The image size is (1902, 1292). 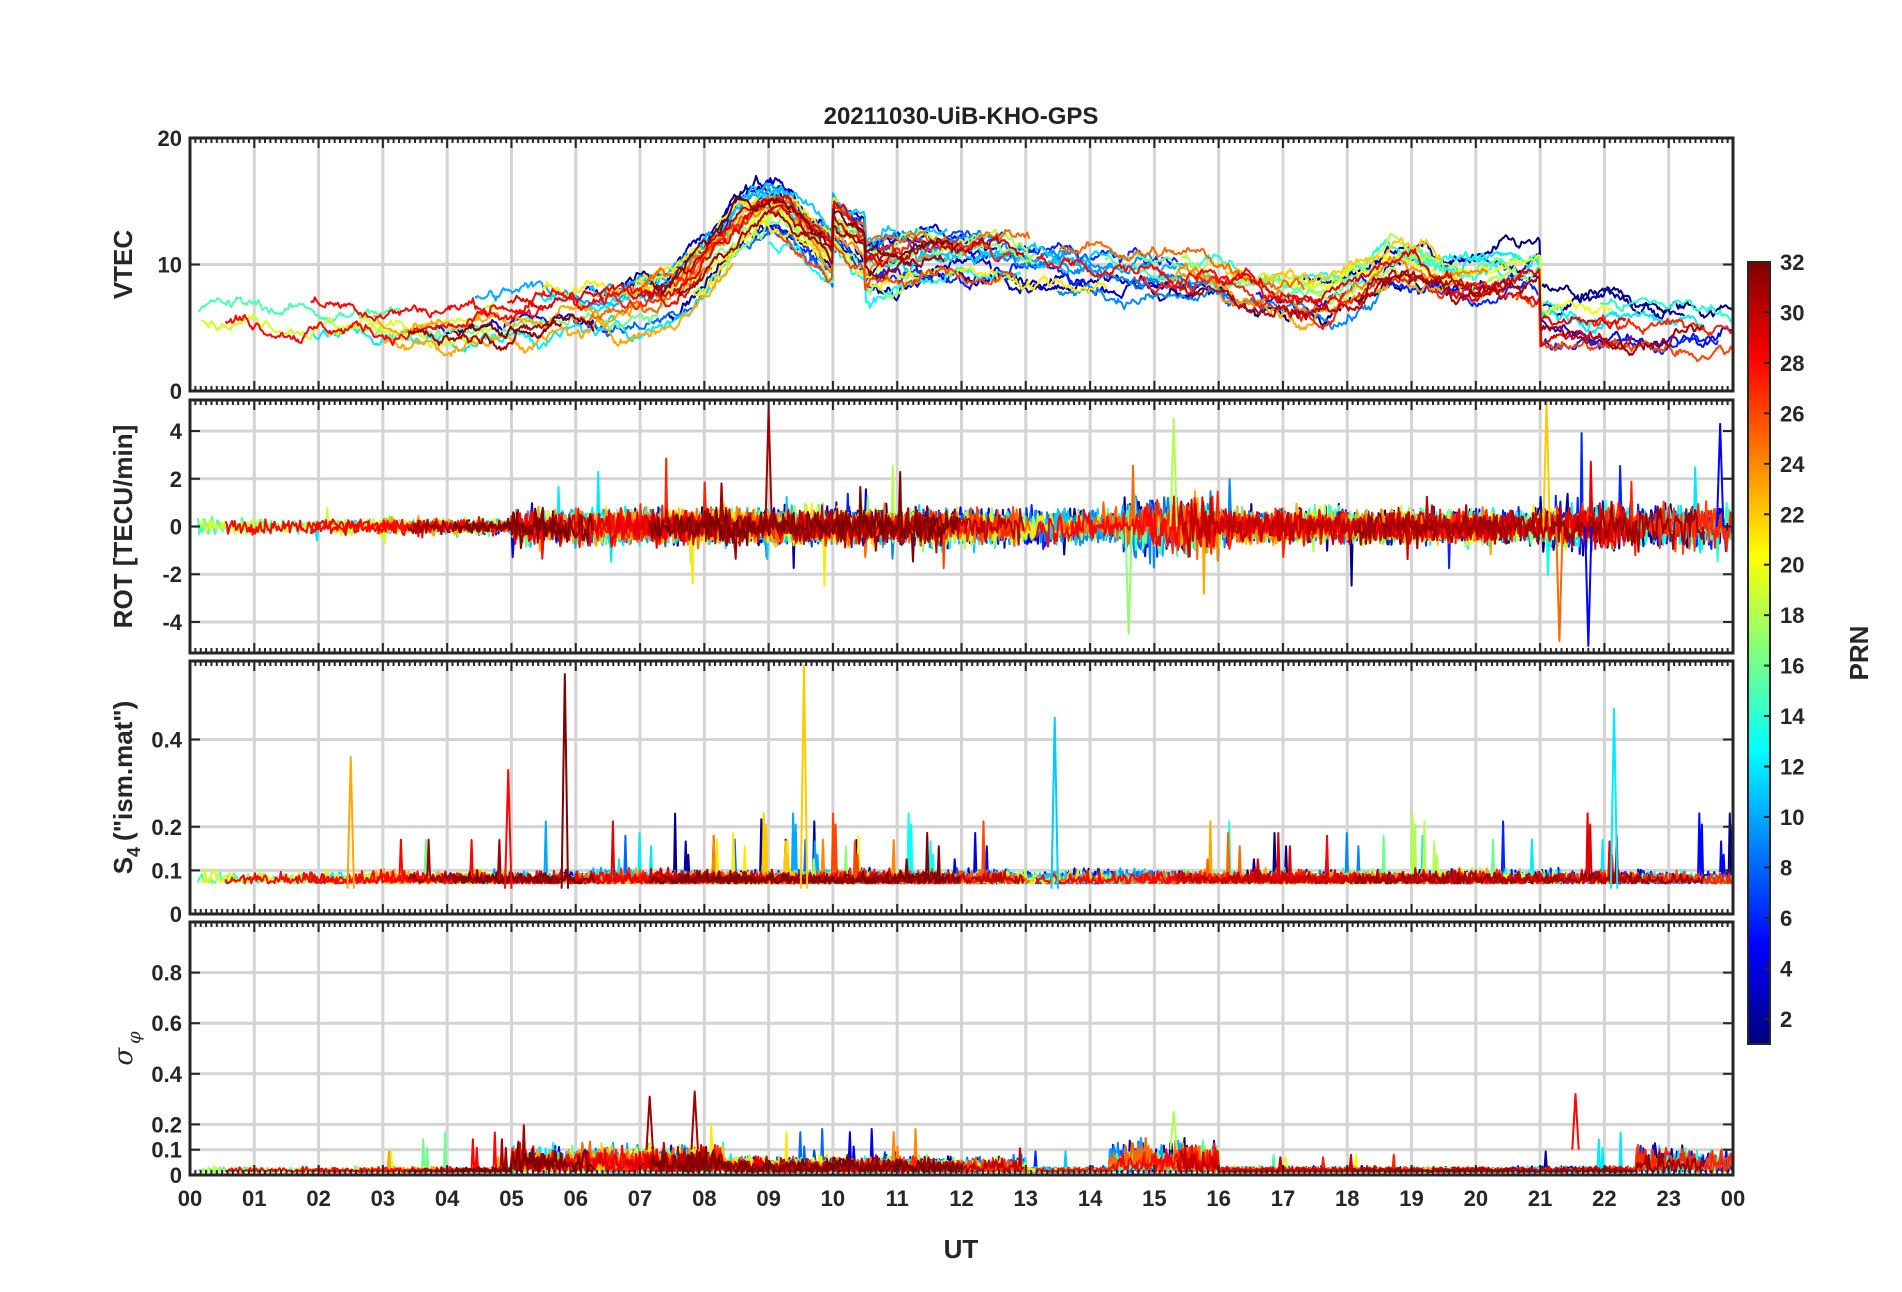 What do you see at coordinates (166, 1074) in the screenshot?
I see `sigma-y-tick-label: 0.4` at bounding box center [166, 1074].